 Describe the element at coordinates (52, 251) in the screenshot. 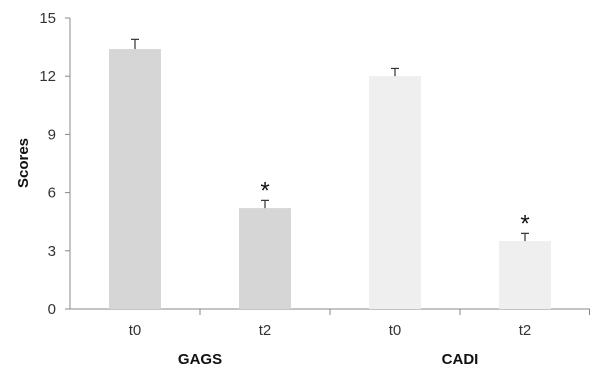

I see `y-tick-label: 3` at that location.